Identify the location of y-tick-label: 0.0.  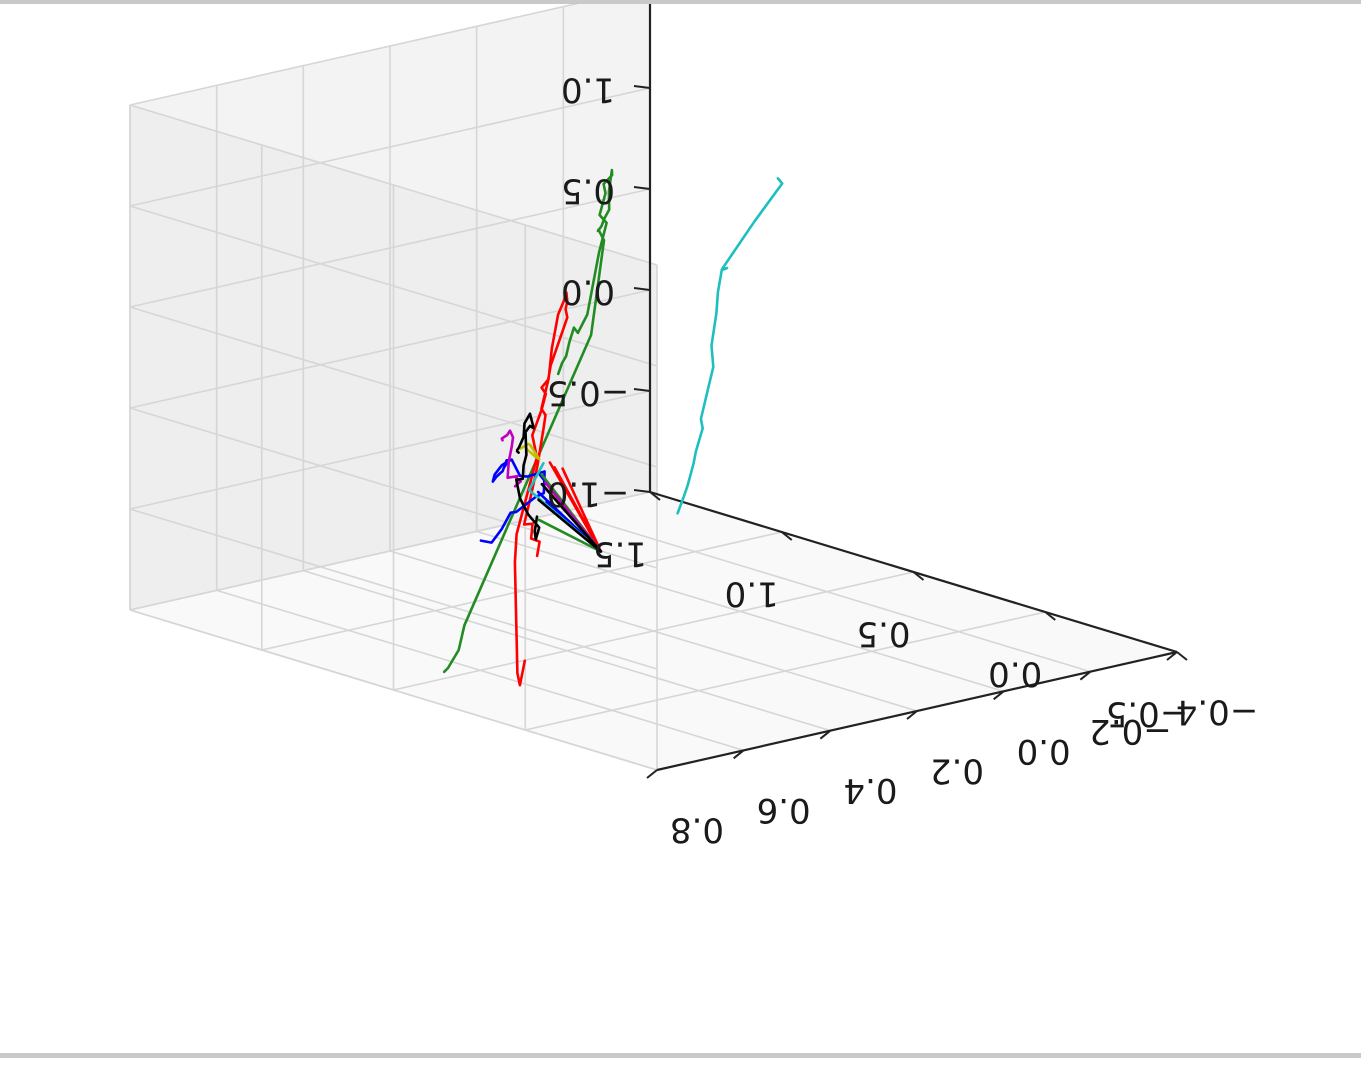
(1015, 674).